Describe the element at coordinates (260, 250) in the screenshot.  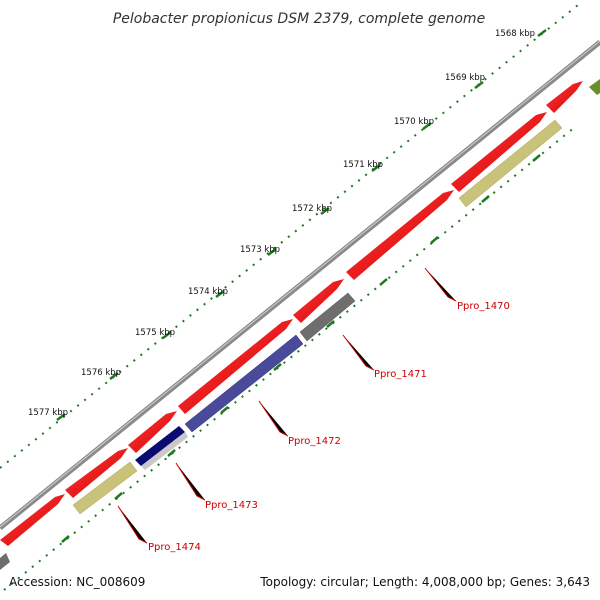
I see `tick-label-1573: 1573 kbp` at that location.